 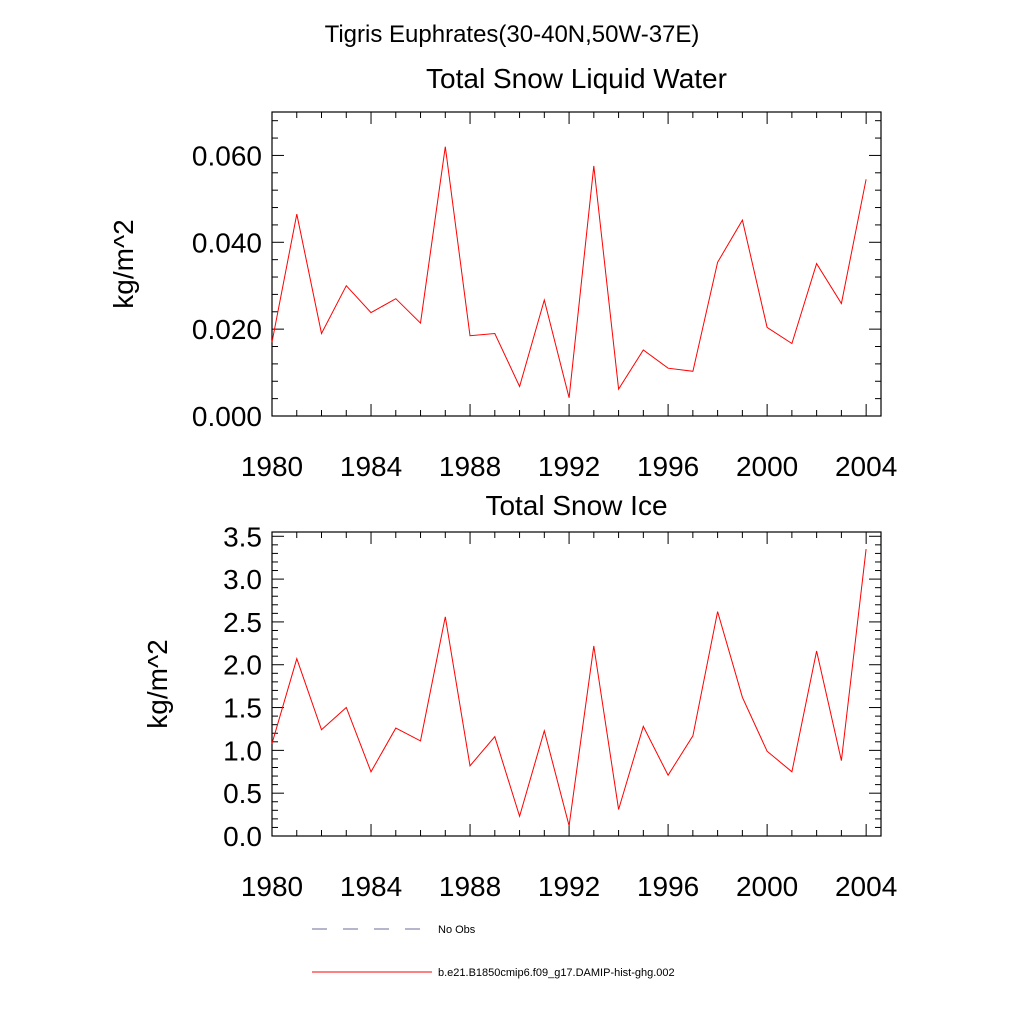 I want to click on y-tick-label: 2.0, so click(x=242, y=665).